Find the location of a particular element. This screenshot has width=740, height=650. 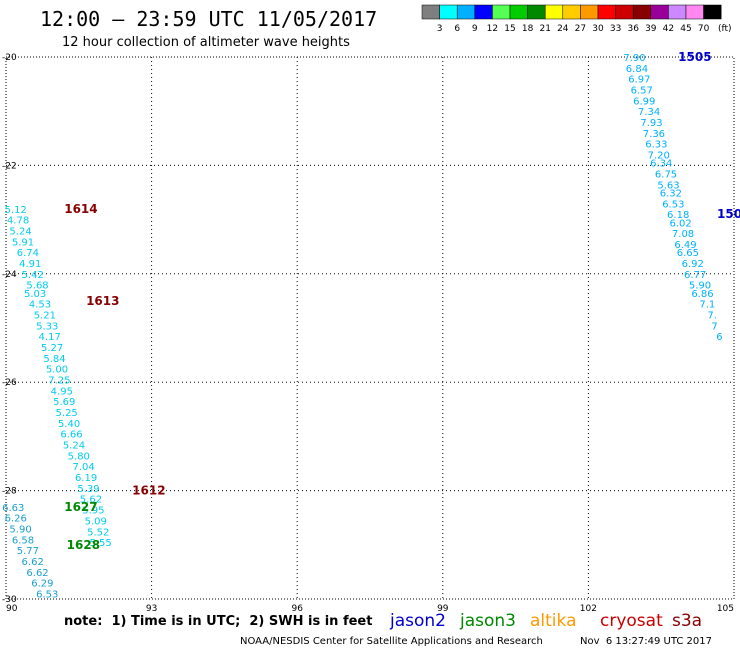

legend-tick-label: 42 is located at coordinates (668, 29).